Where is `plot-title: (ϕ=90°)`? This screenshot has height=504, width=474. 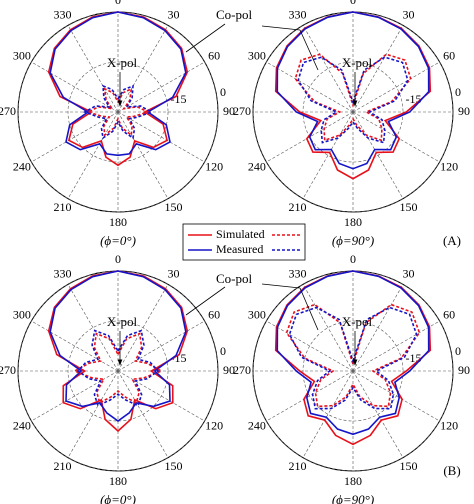
plot-title: (ϕ=90°) is located at coordinates (353, 240).